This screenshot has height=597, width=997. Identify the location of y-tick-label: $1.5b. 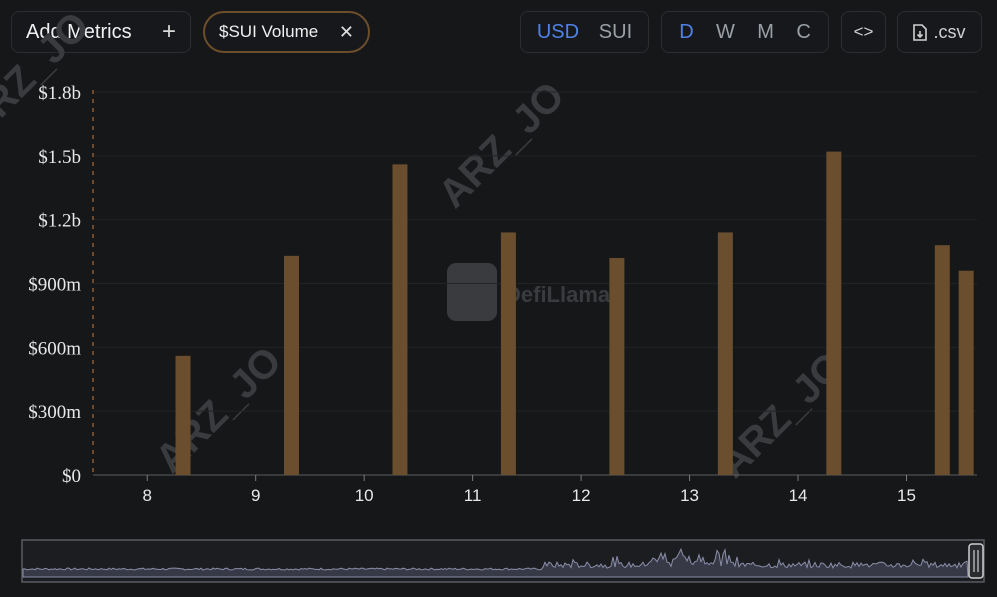
(59, 157).